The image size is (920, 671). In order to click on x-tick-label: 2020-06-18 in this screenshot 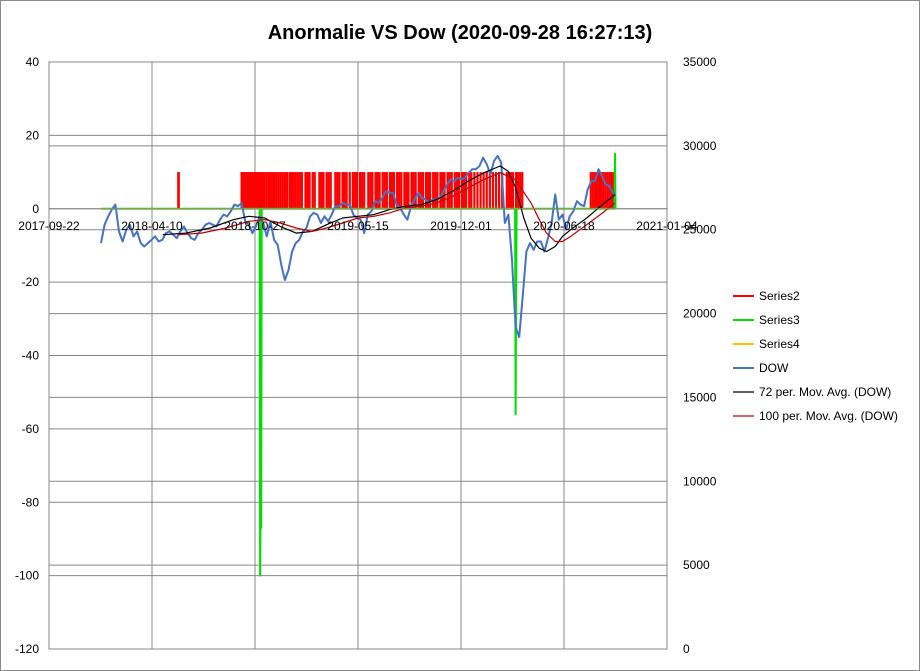, I will do `click(564, 226)`.